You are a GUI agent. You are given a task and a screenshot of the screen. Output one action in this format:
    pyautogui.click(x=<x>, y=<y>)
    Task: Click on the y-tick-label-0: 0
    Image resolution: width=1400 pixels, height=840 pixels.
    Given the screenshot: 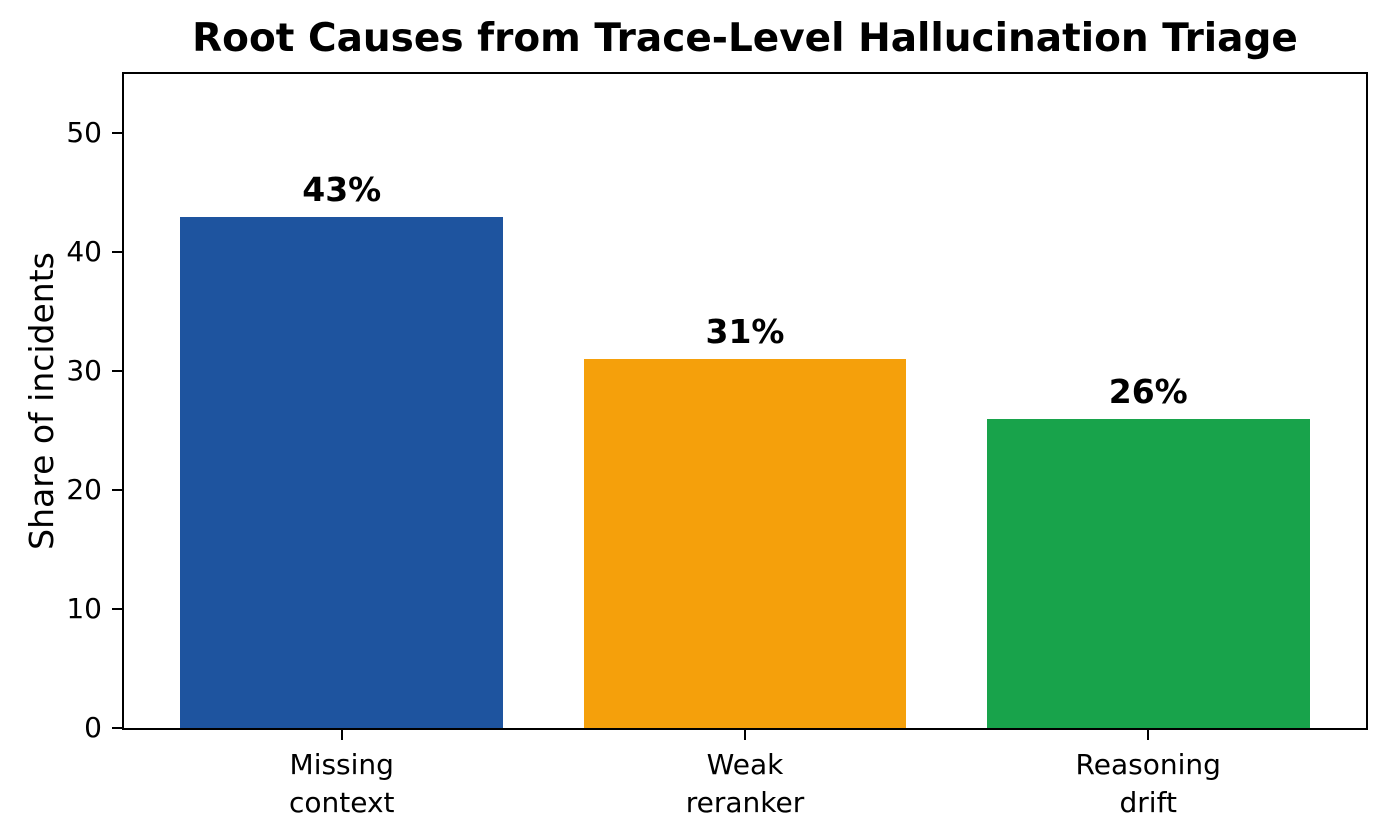 What is the action you would take?
    pyautogui.click(x=93, y=727)
    